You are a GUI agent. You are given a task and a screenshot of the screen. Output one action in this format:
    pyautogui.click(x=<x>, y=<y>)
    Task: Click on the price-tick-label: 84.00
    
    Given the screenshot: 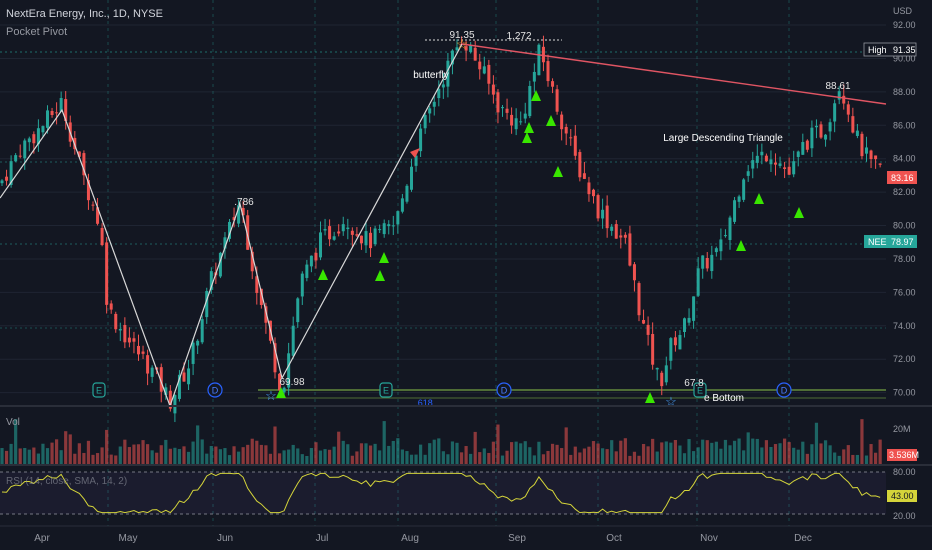 What is the action you would take?
    pyautogui.click(x=904, y=159)
    